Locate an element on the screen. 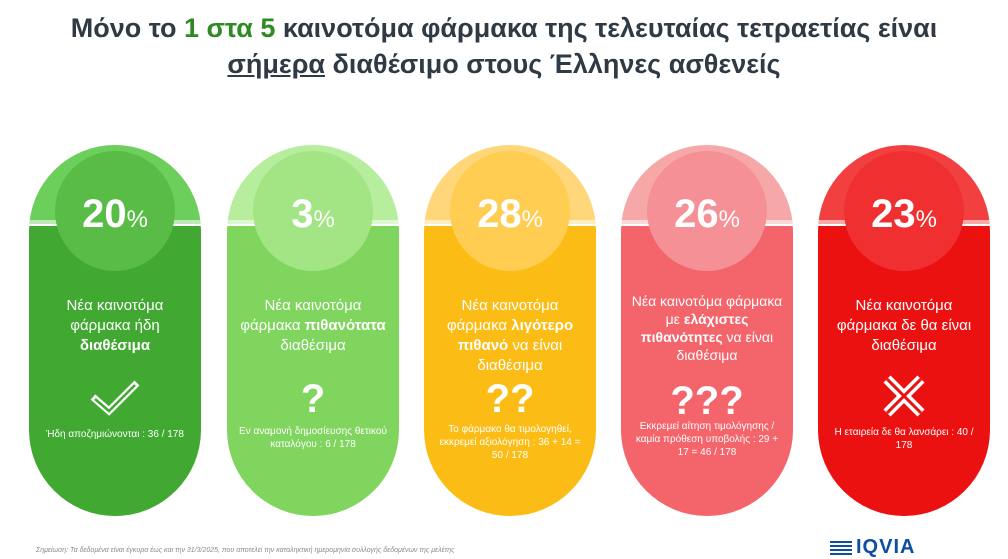 The width and height of the screenshot is (1008, 559). percent-value: 26% is located at coordinates (707, 214).